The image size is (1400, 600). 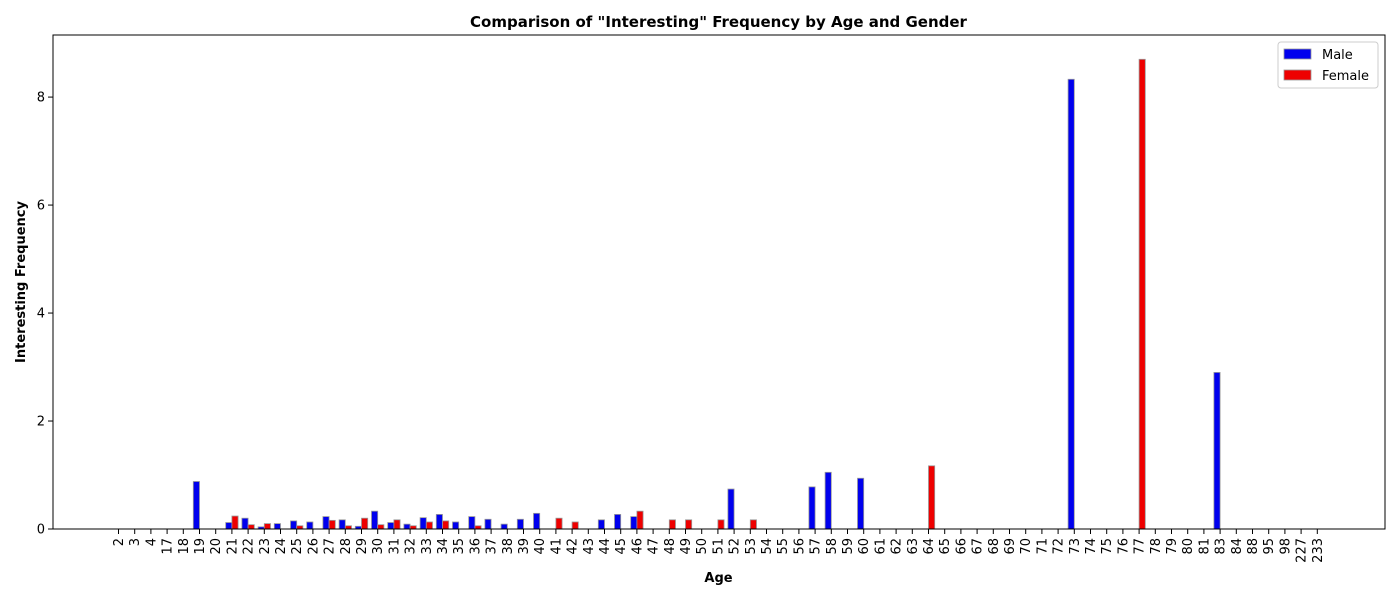 I want to click on x-tick-label: 80, so click(x=1188, y=546).